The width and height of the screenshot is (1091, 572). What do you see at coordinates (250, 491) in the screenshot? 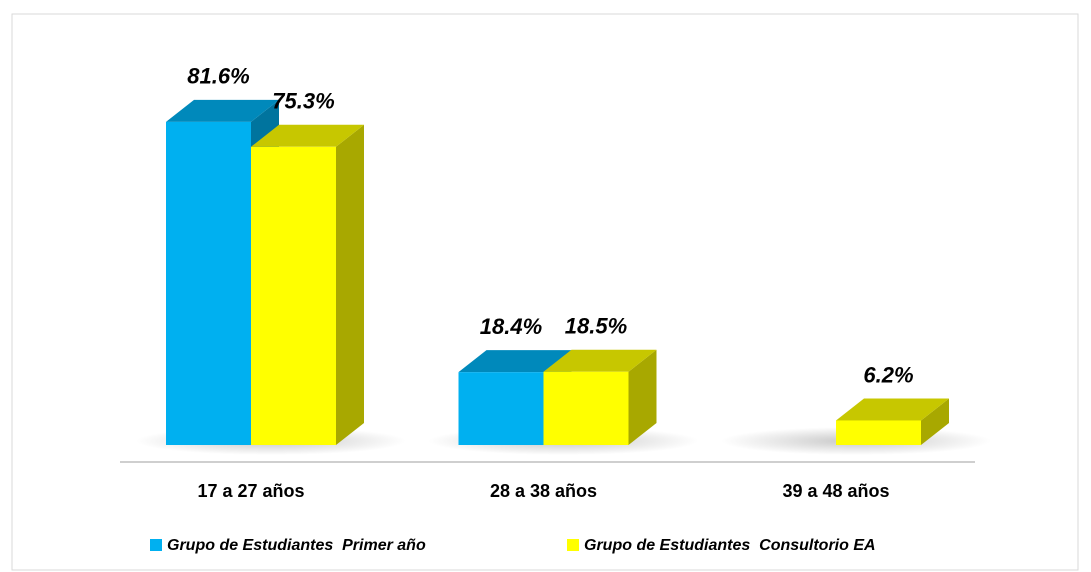
I see `x-tick-label: 17 a 27 años` at bounding box center [250, 491].